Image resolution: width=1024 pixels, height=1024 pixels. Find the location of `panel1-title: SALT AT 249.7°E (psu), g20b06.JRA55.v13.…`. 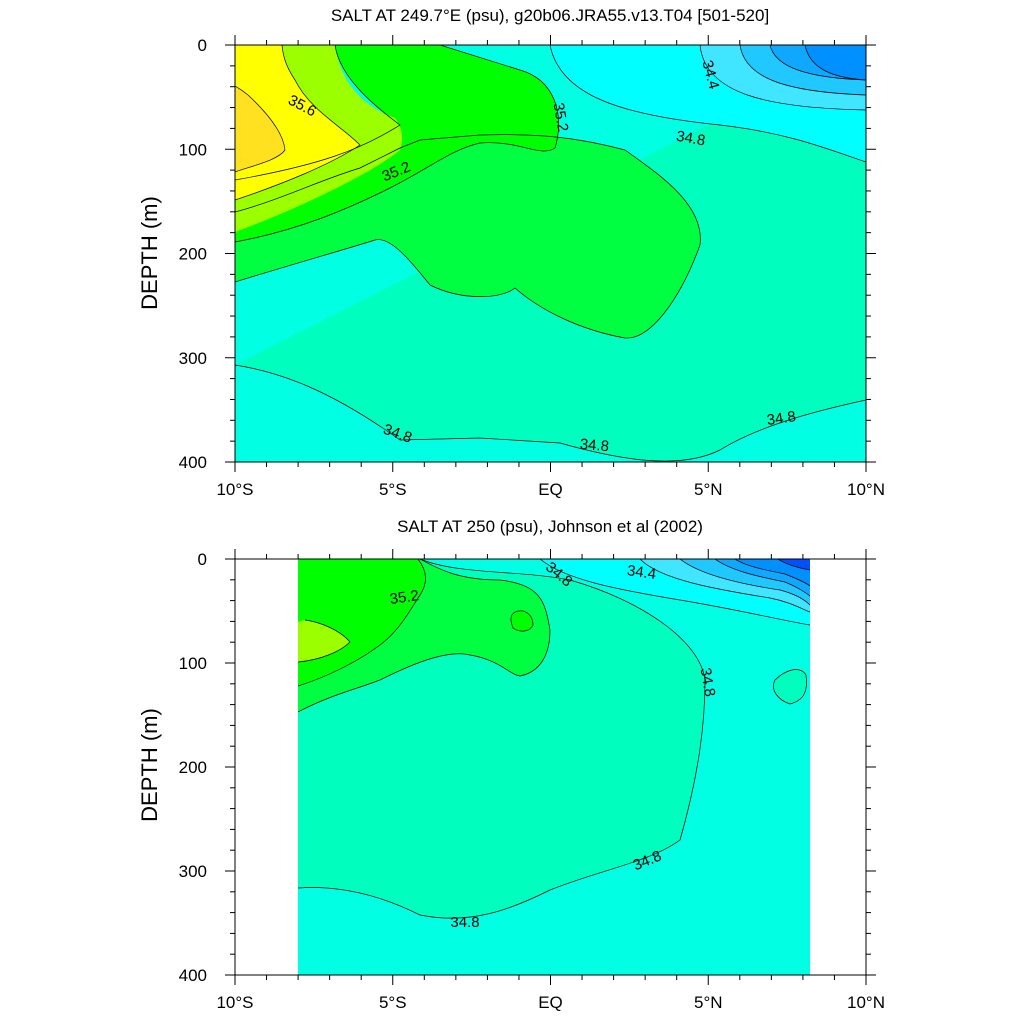

panel1-title: SALT AT 249.7°E (psu), g20b06.JRA55.v13.… is located at coordinates (550, 15).